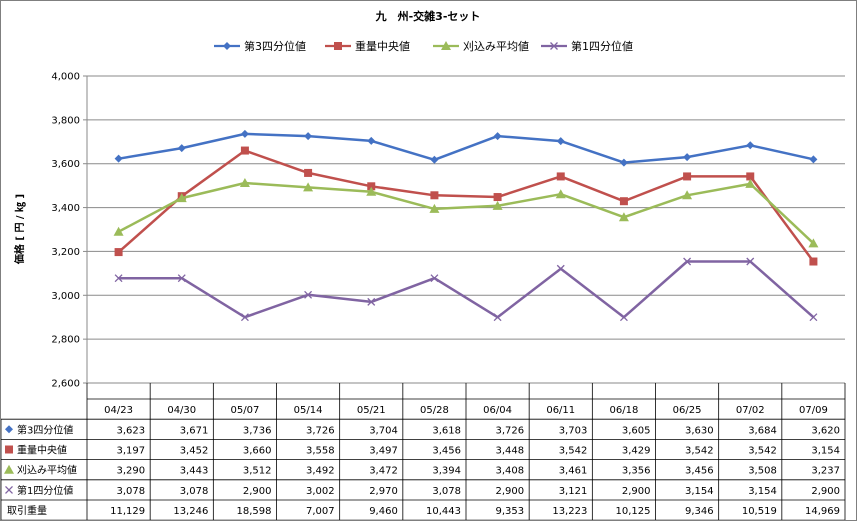 The height and width of the screenshot is (521, 857). I want to click on table-cell: 3,512, so click(257, 471).